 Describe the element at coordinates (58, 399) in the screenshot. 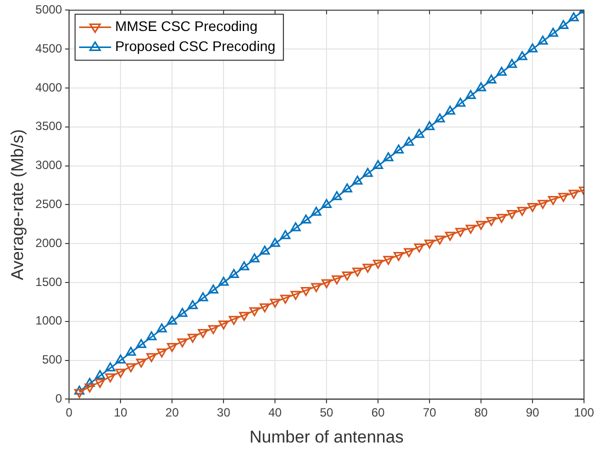

I see `y-tick-label: 0` at that location.